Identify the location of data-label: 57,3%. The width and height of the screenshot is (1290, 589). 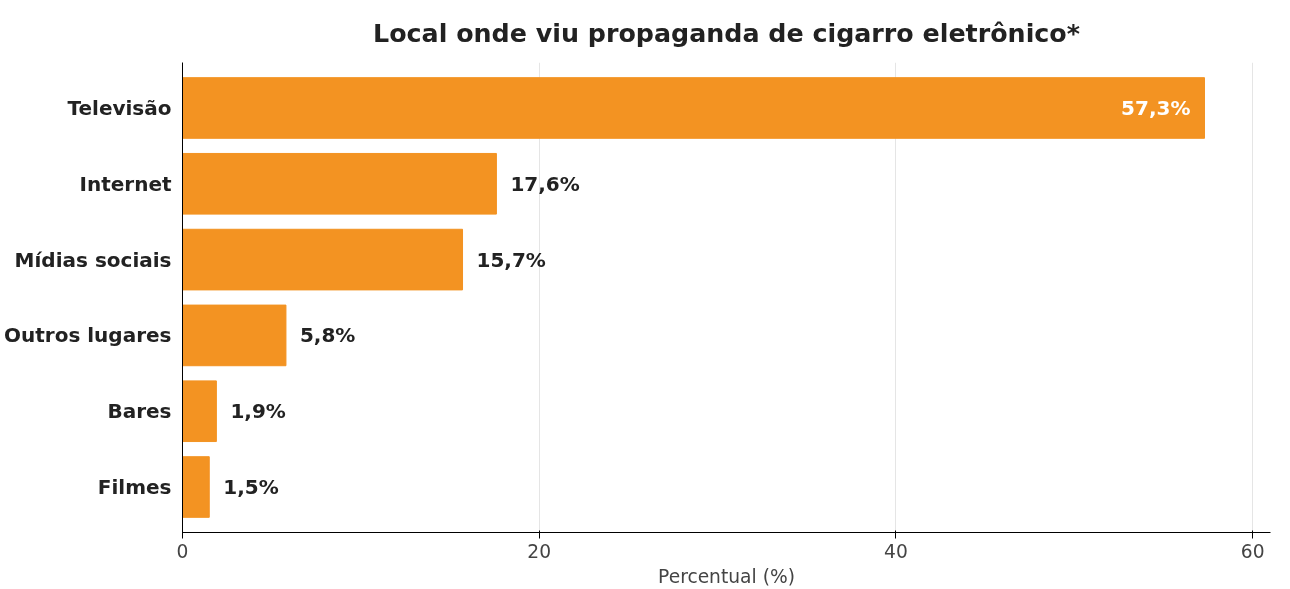
(1156, 107).